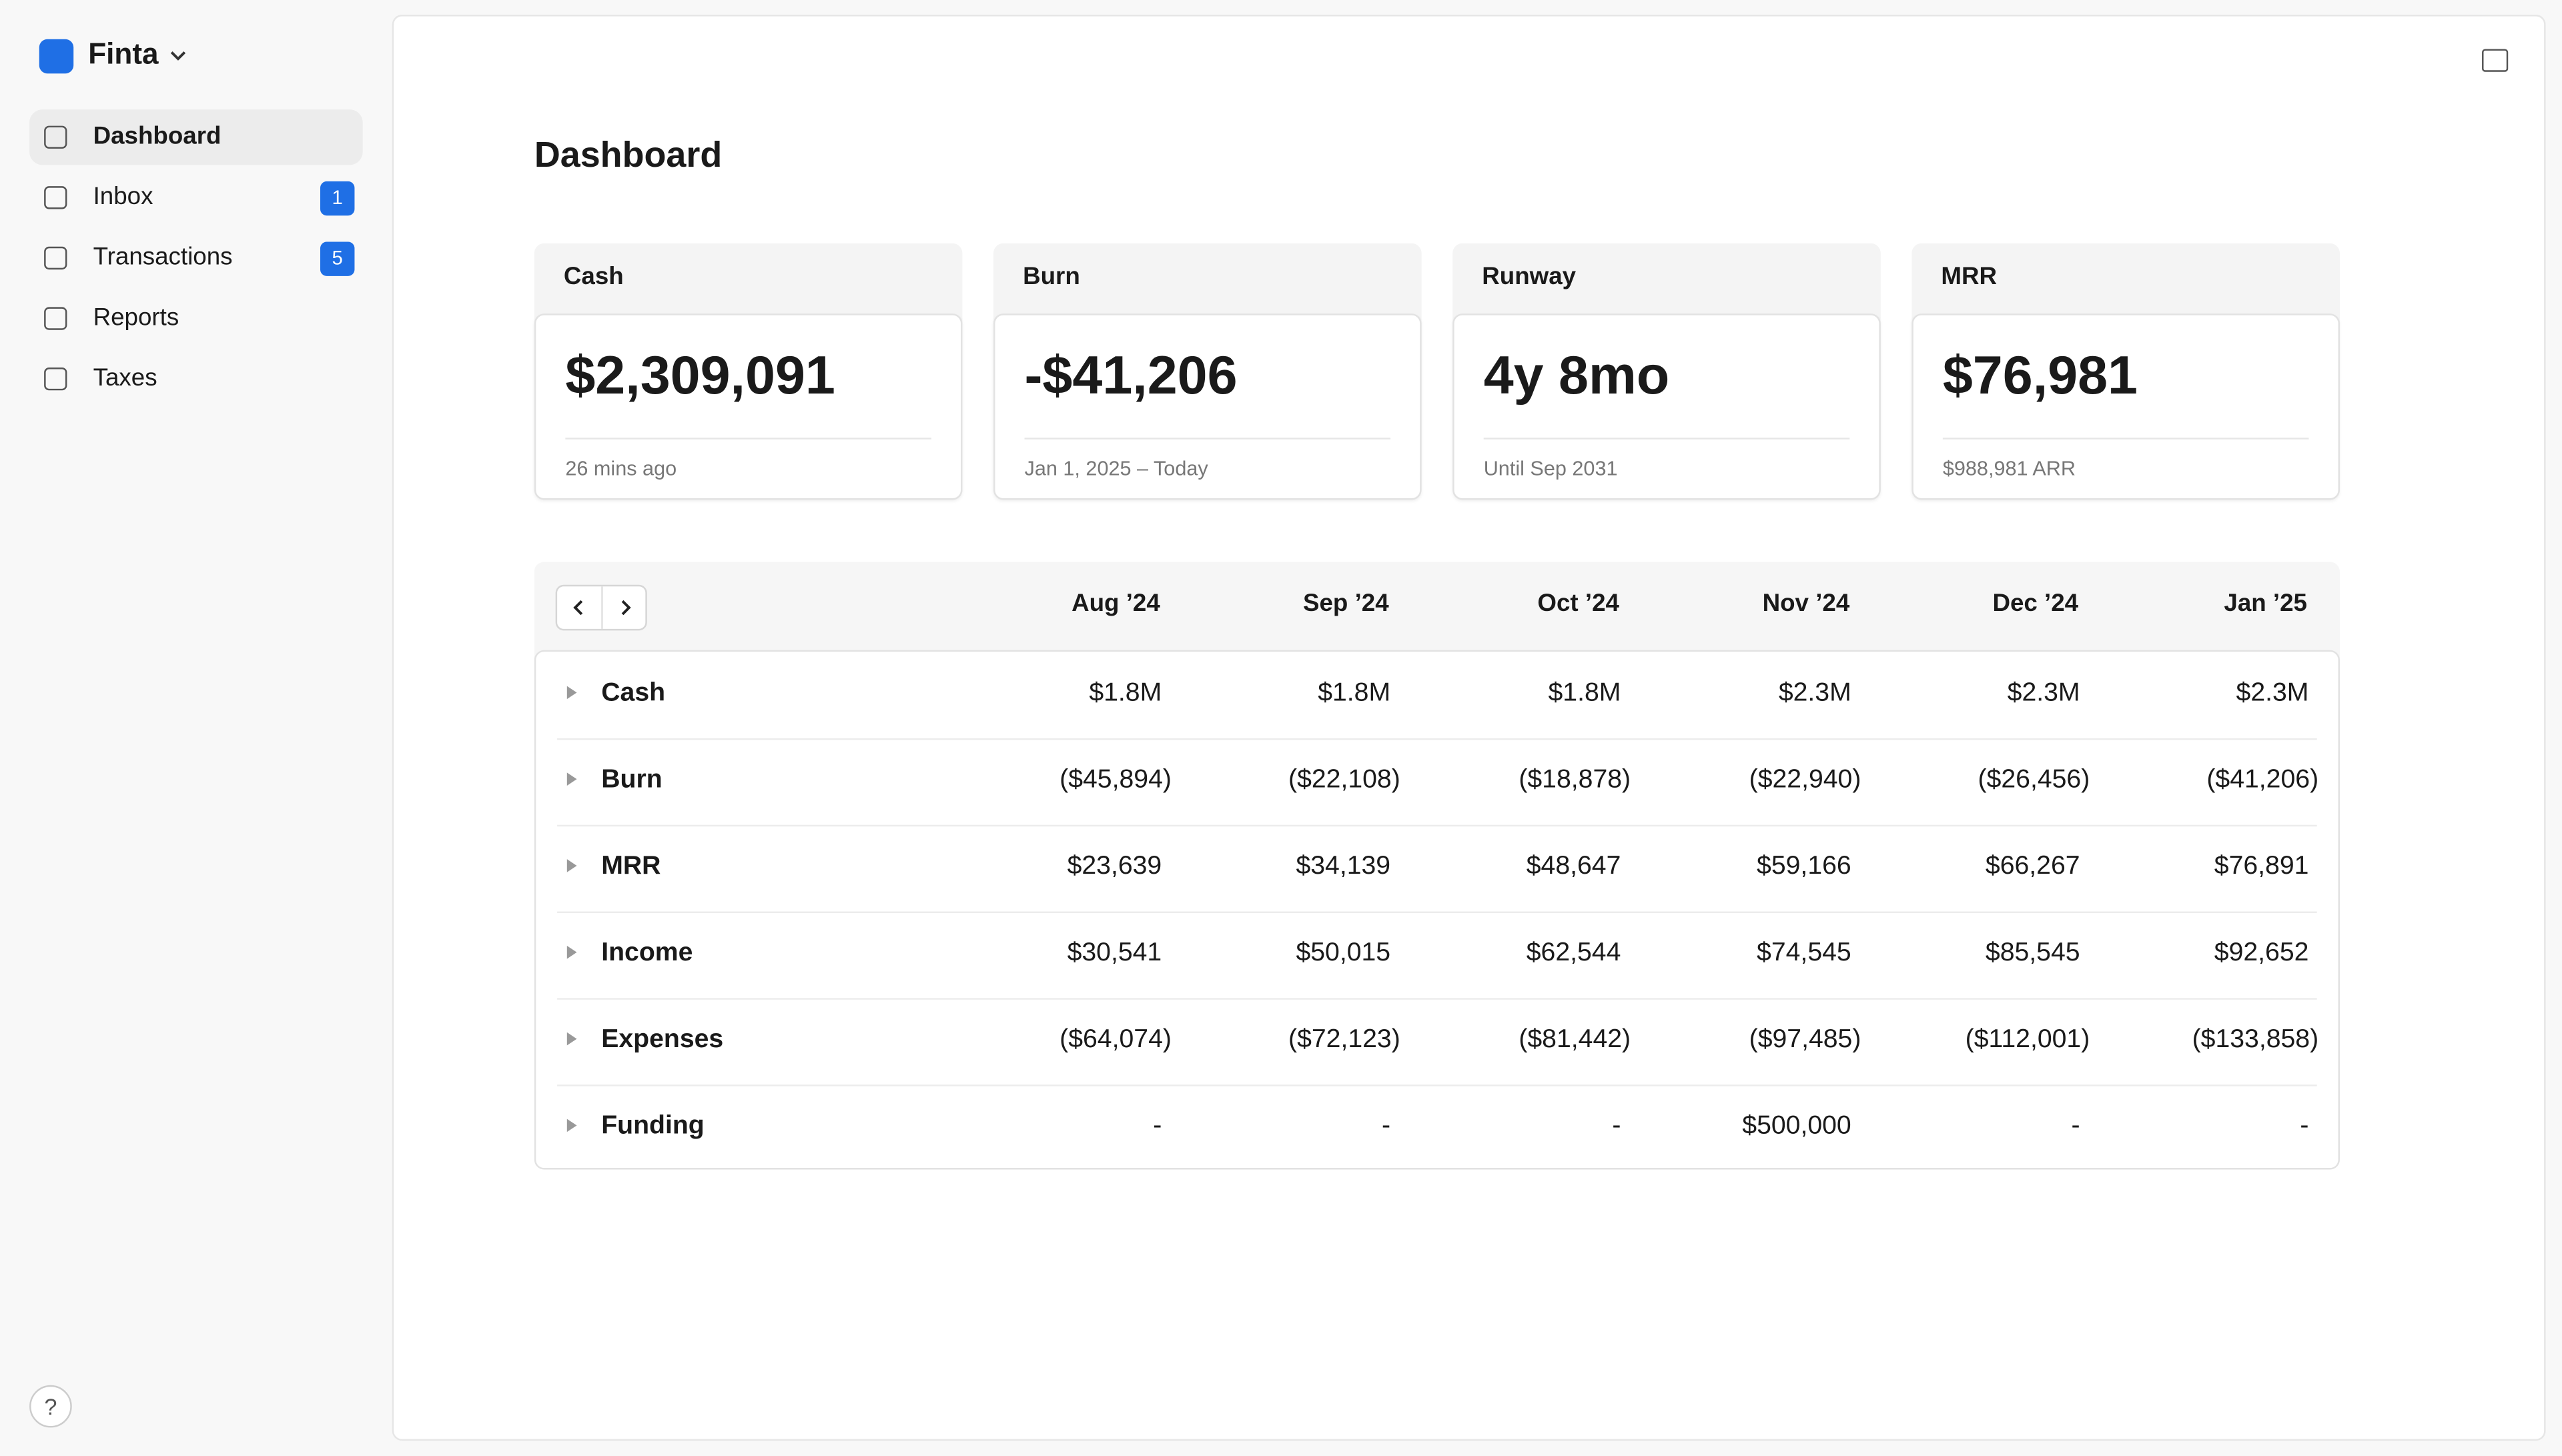  Describe the element at coordinates (594, 277) in the screenshot. I see `card-label: Cash` at that location.